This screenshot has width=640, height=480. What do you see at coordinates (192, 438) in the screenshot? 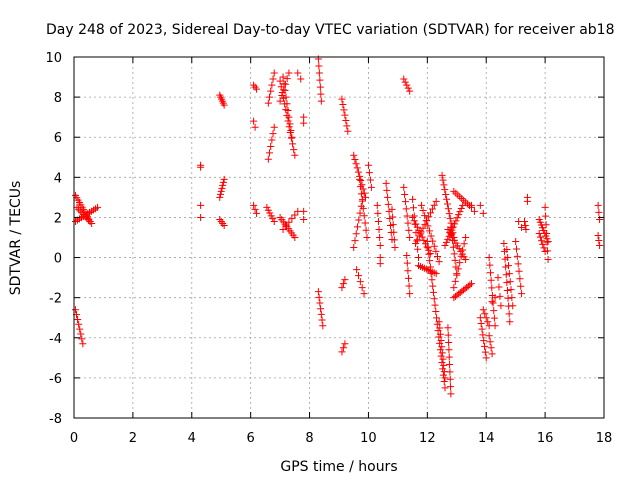
I see `x-tick-label: 4` at bounding box center [192, 438].